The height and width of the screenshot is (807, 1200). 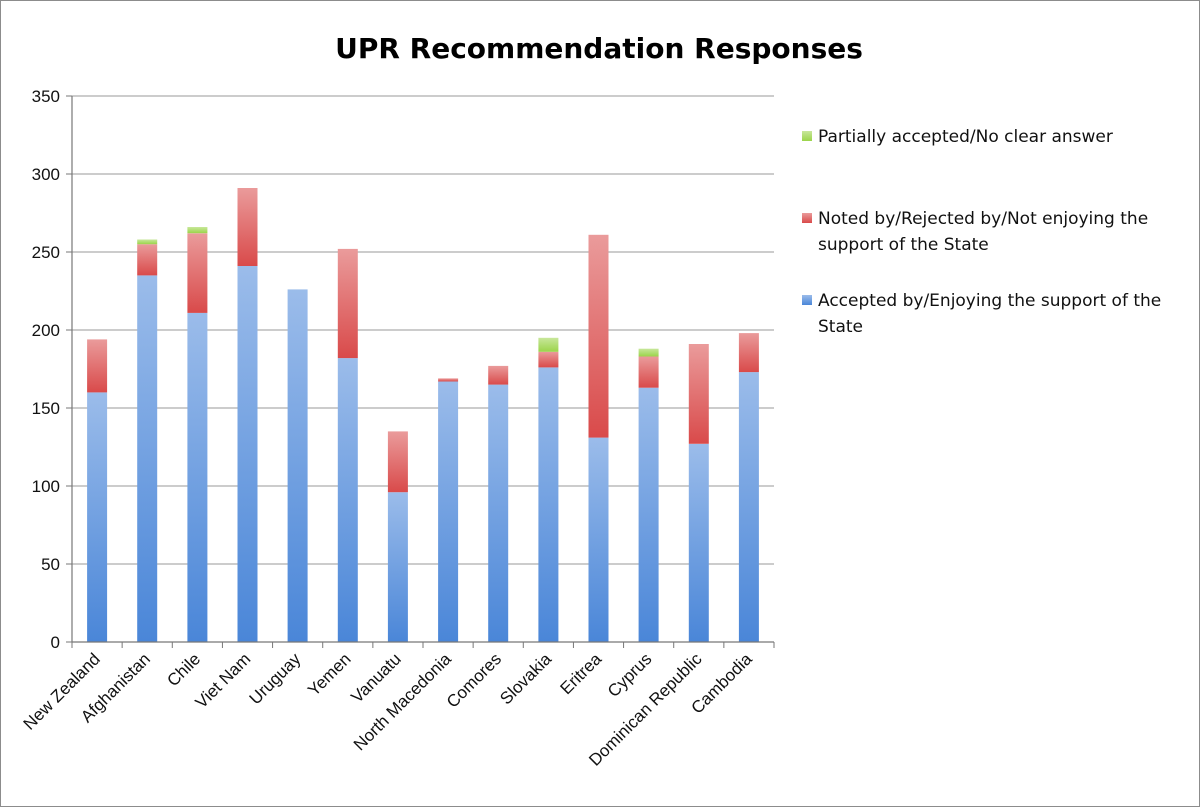 What do you see at coordinates (275, 678) in the screenshot?
I see `x-tick-label: Uruguay` at bounding box center [275, 678].